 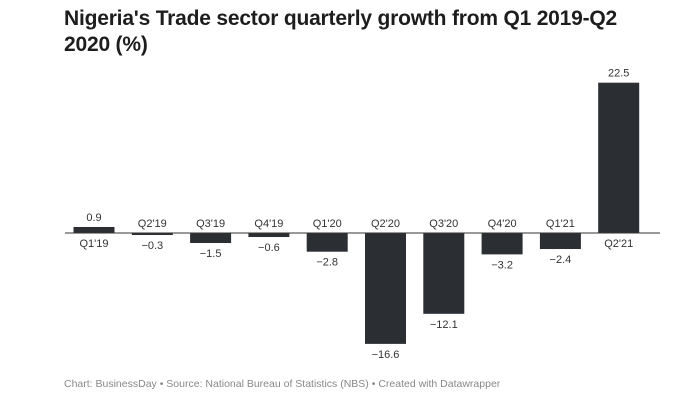 I want to click on value-label-0: 0.9, so click(x=93, y=218).